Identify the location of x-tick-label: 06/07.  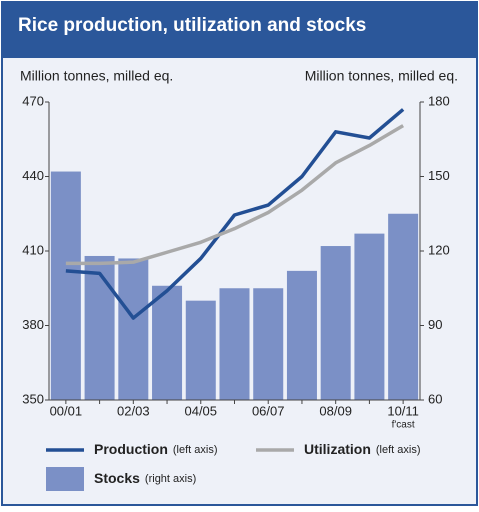
(268, 410).